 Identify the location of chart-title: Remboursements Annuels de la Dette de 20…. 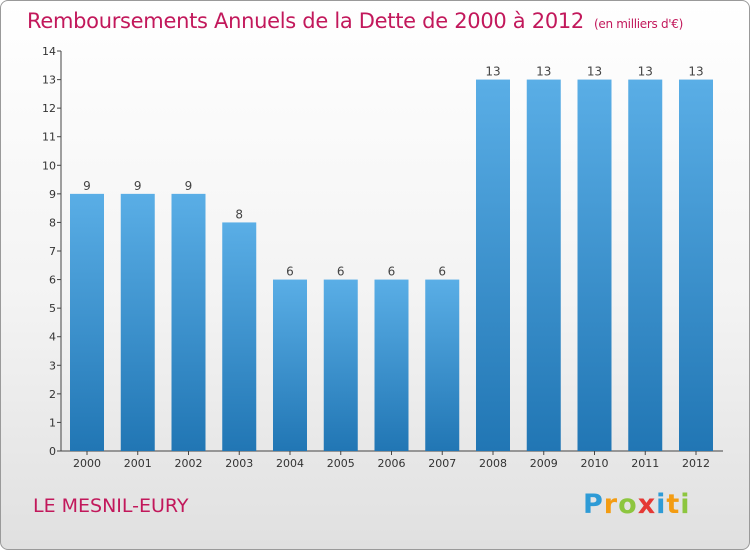
(355, 21).